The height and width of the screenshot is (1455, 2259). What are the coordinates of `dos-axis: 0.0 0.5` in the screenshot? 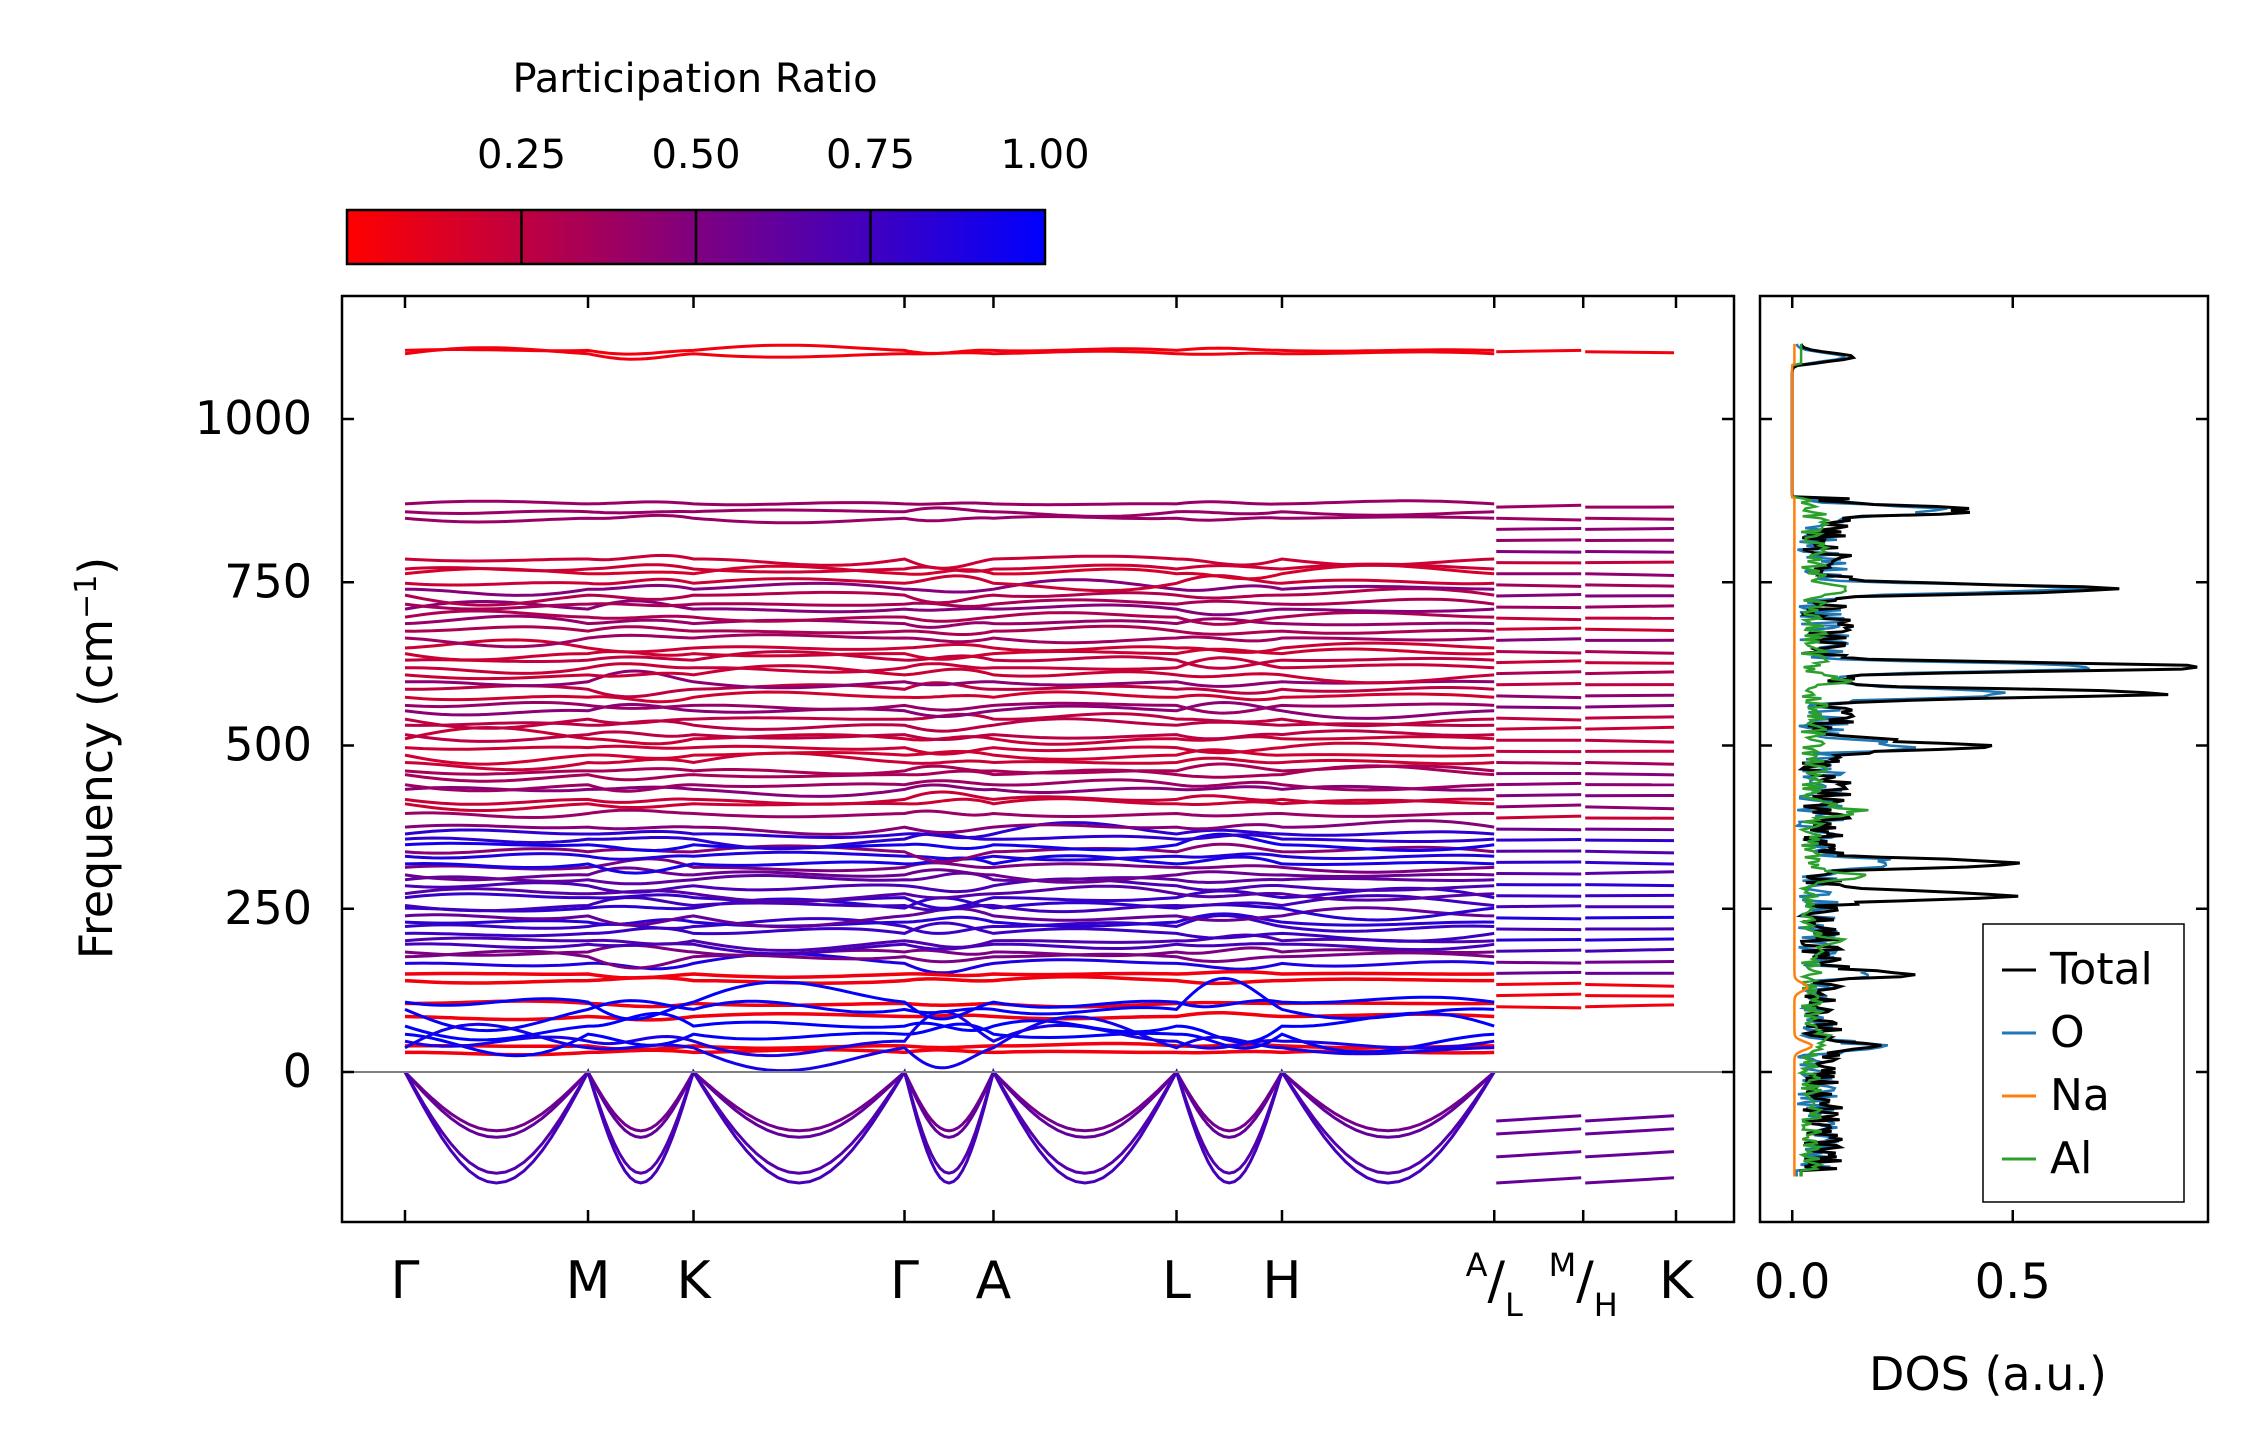 It's located at (1902, 803).